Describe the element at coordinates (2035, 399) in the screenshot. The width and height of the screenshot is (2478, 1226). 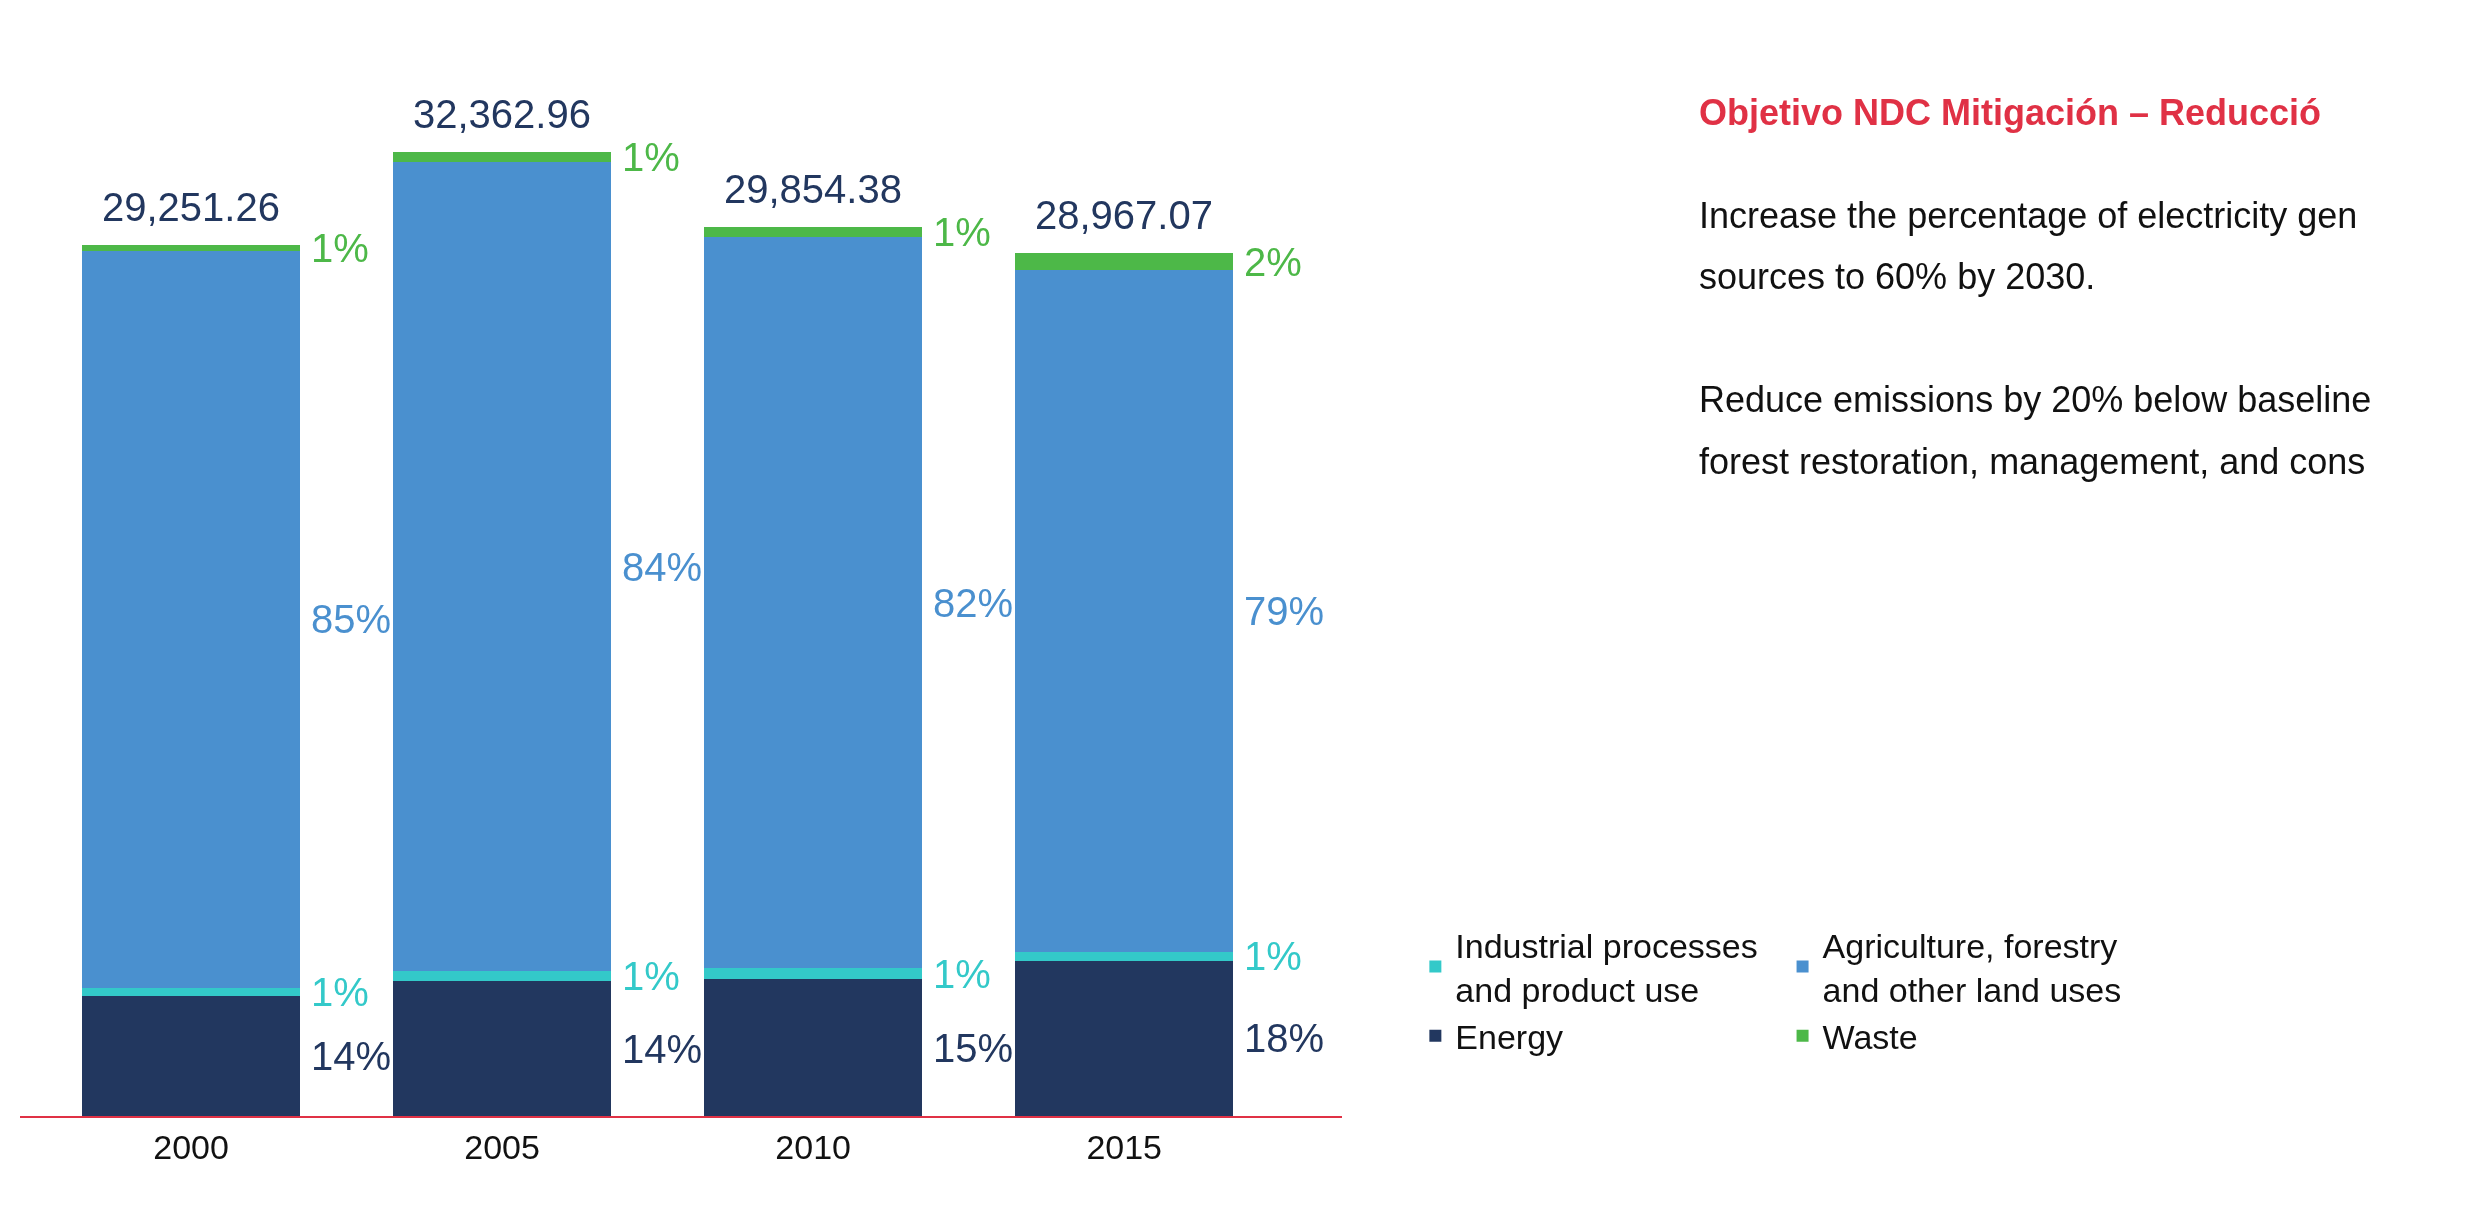
I see `text: Reduce emissions by 20% below baseline` at that location.